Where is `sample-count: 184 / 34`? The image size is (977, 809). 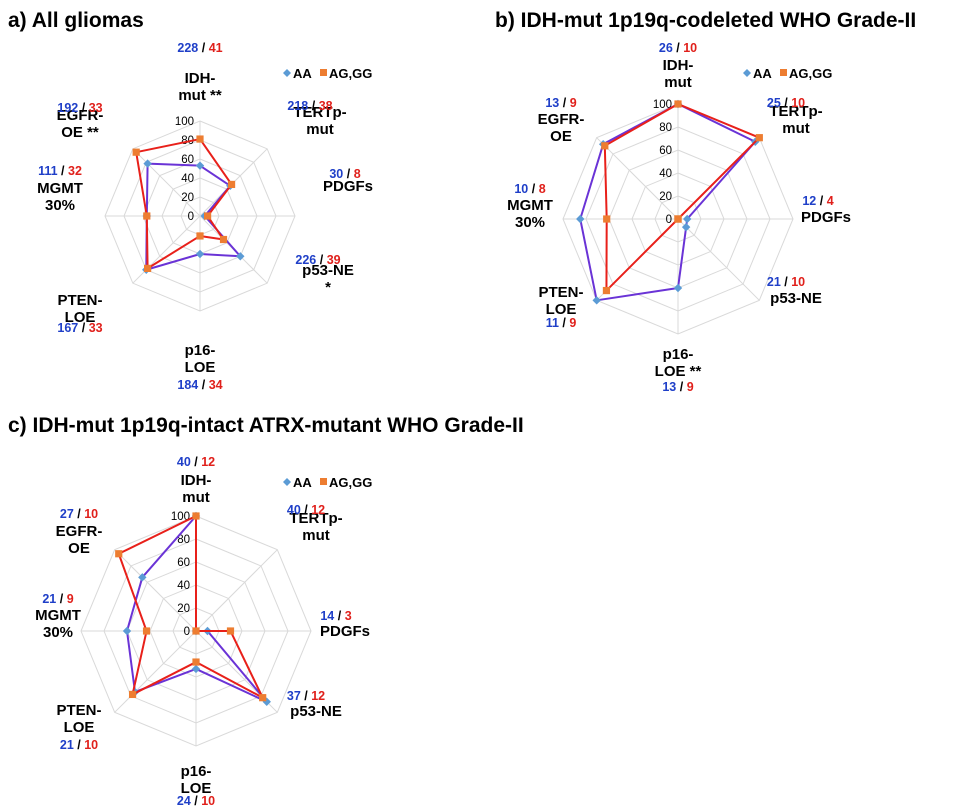
sample-count: 184 / 34 is located at coordinates (199, 385).